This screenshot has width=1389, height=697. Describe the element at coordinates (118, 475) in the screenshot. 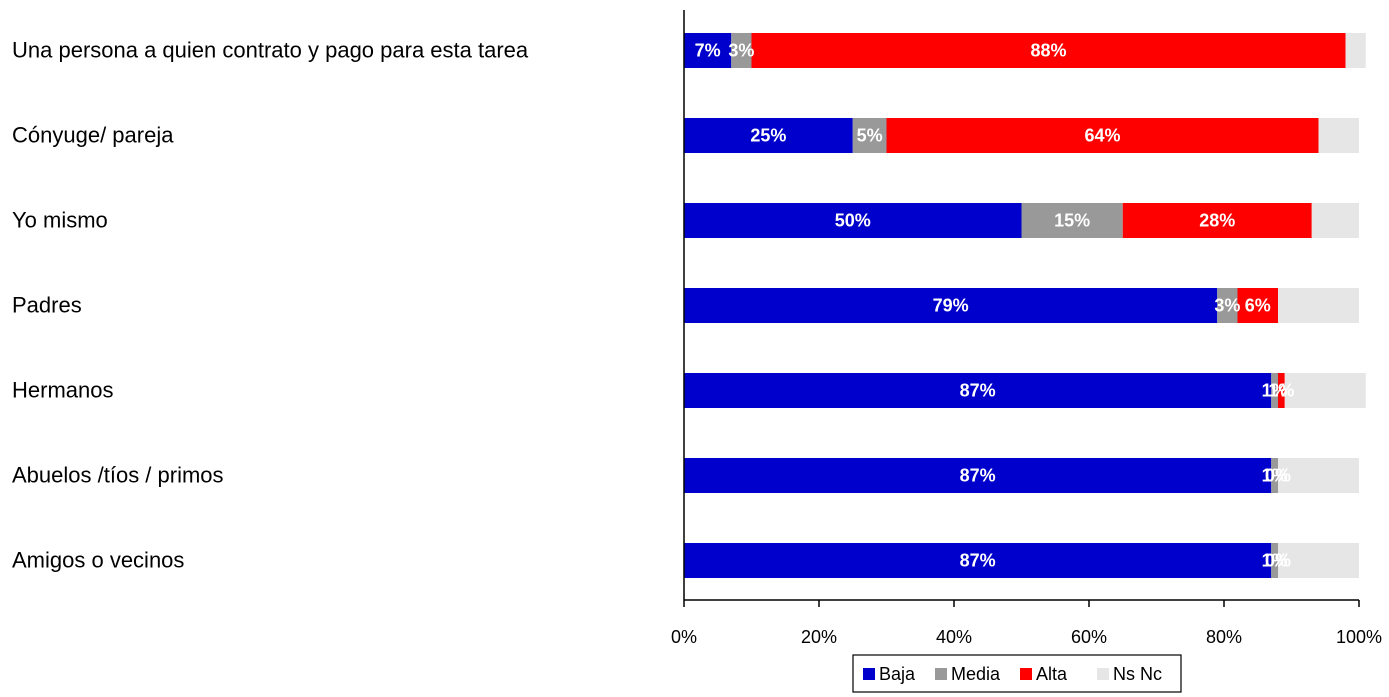

I see `category-label: Abuelos /tíos / primos` at that location.